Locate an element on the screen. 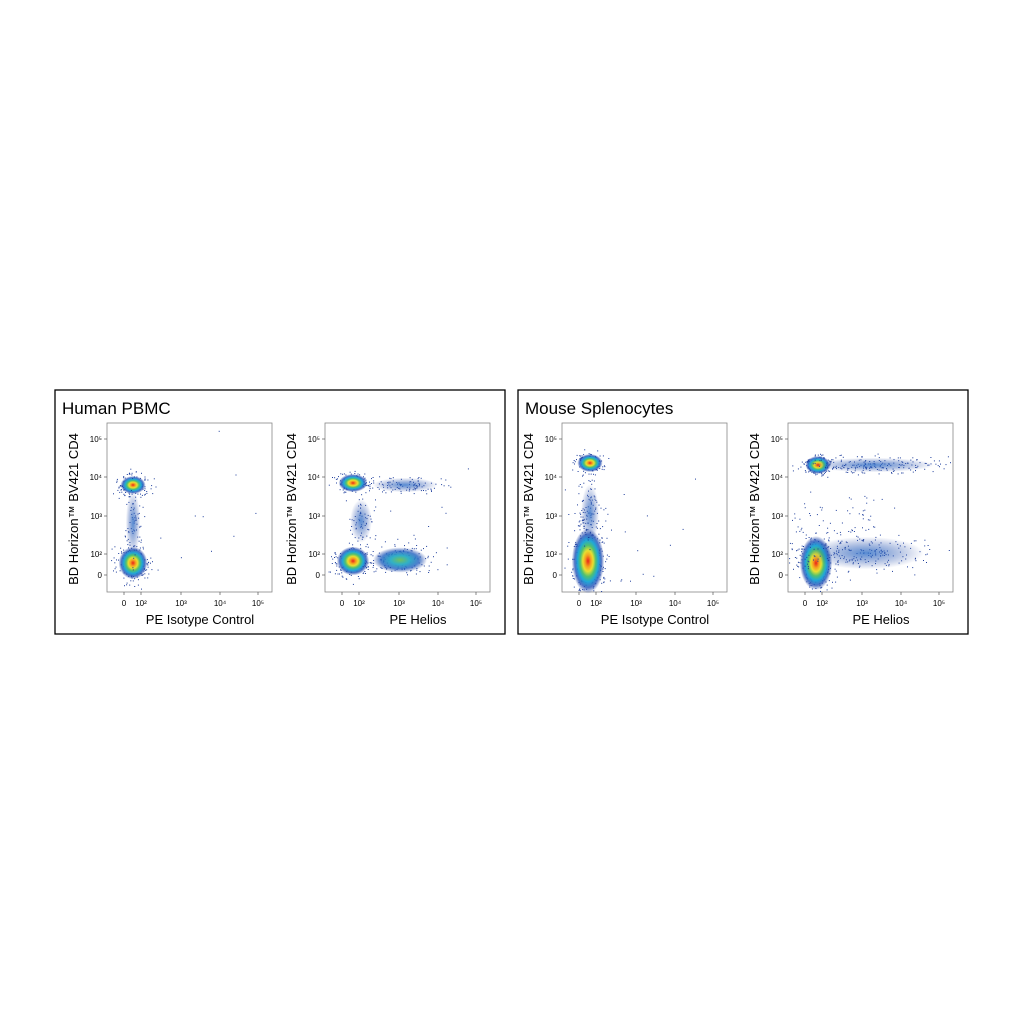  x-tick-label: 0 is located at coordinates (342, 603).